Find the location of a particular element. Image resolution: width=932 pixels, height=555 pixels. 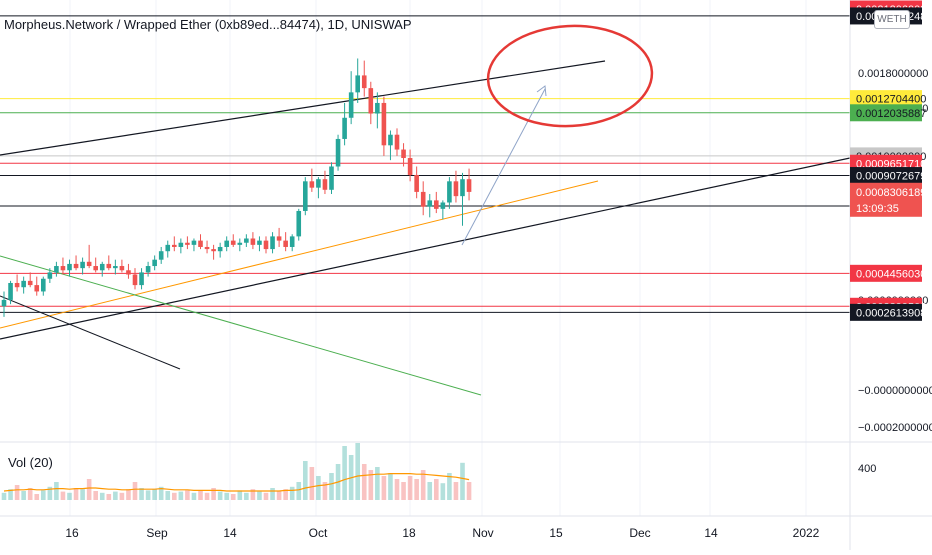

projection-arrowhead is located at coordinates (541, 91).